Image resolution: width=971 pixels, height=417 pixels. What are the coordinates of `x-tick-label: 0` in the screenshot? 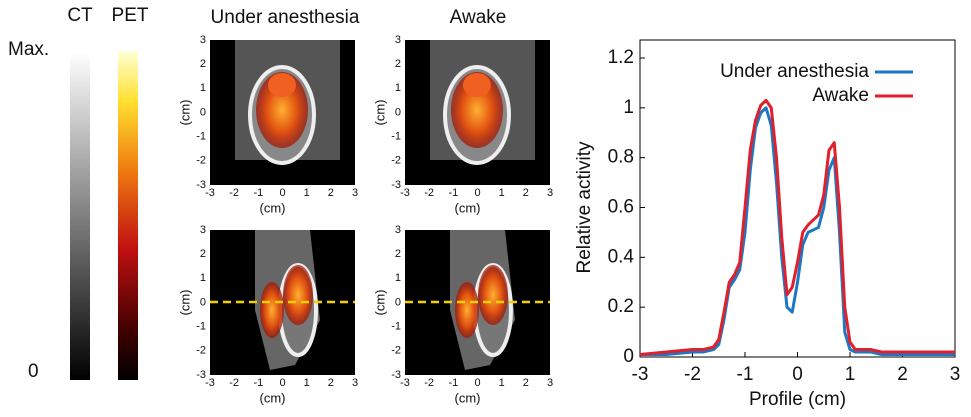 It's located at (797, 374).